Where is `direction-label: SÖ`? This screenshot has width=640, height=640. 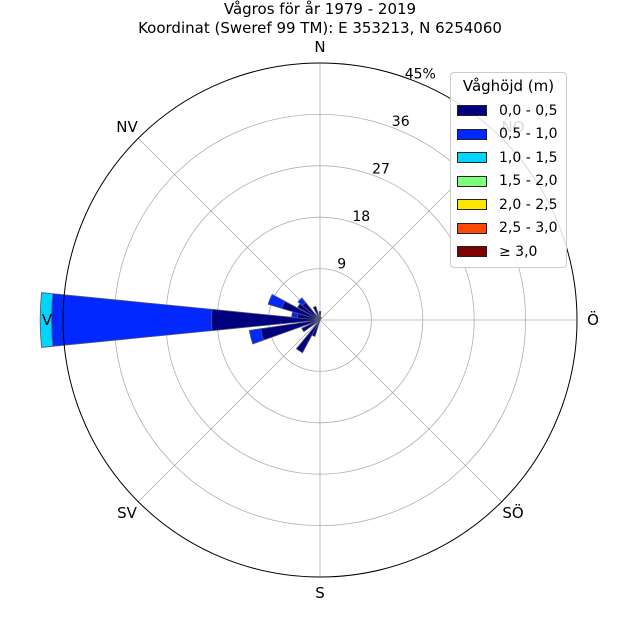
direction-label: SÖ is located at coordinates (512, 512).